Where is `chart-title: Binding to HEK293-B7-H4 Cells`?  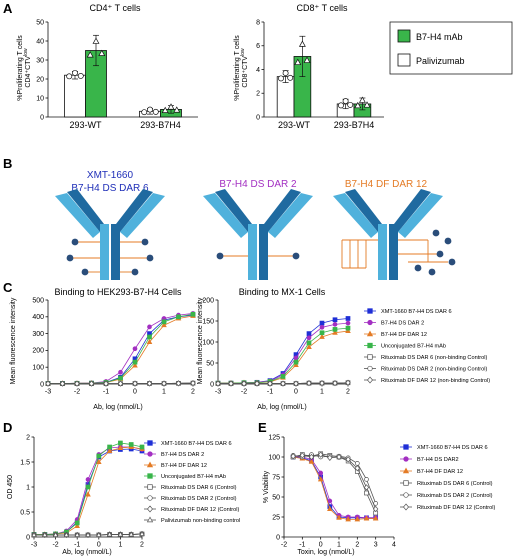 chart-title: Binding to HEK293-B7-H4 Cells is located at coordinates (118, 292).